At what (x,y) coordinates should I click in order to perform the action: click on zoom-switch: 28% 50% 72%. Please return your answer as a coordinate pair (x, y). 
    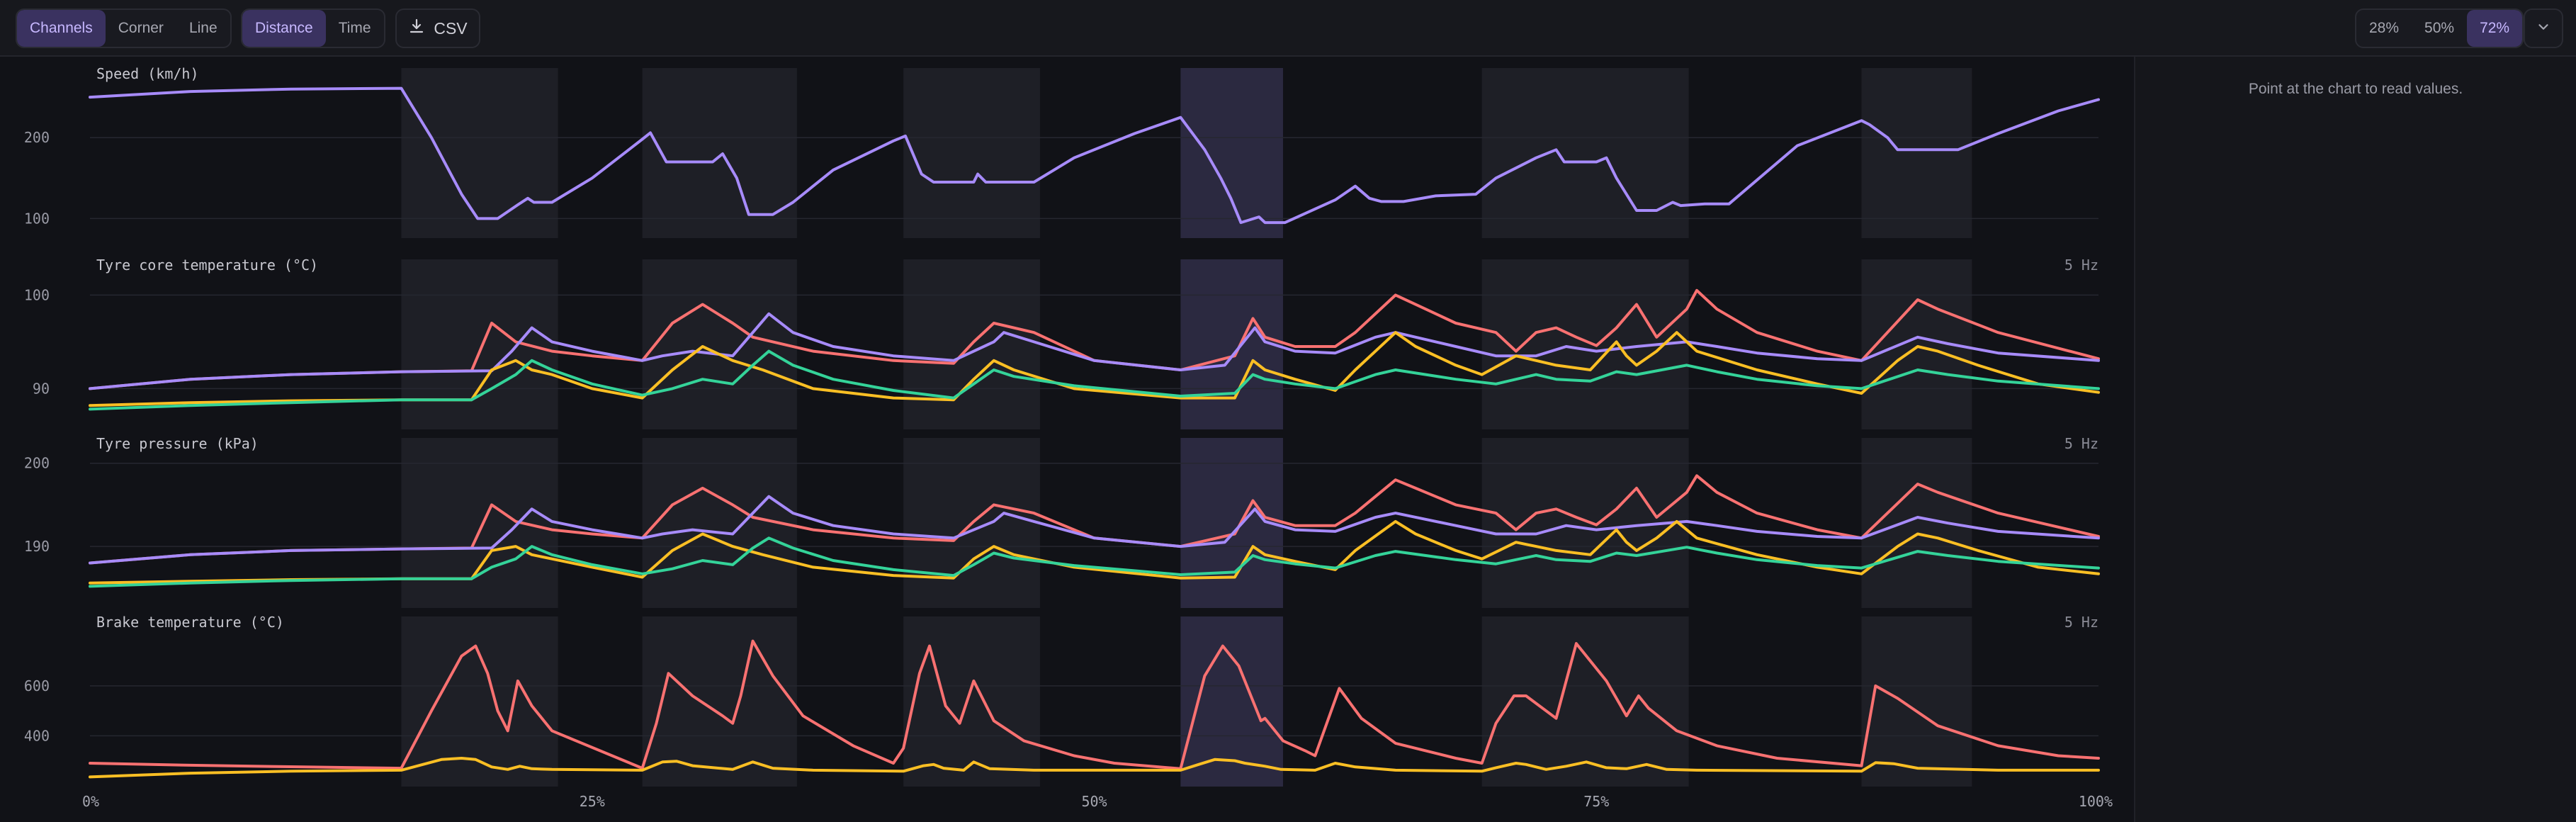
    Looking at the image, I should click on (2439, 28).